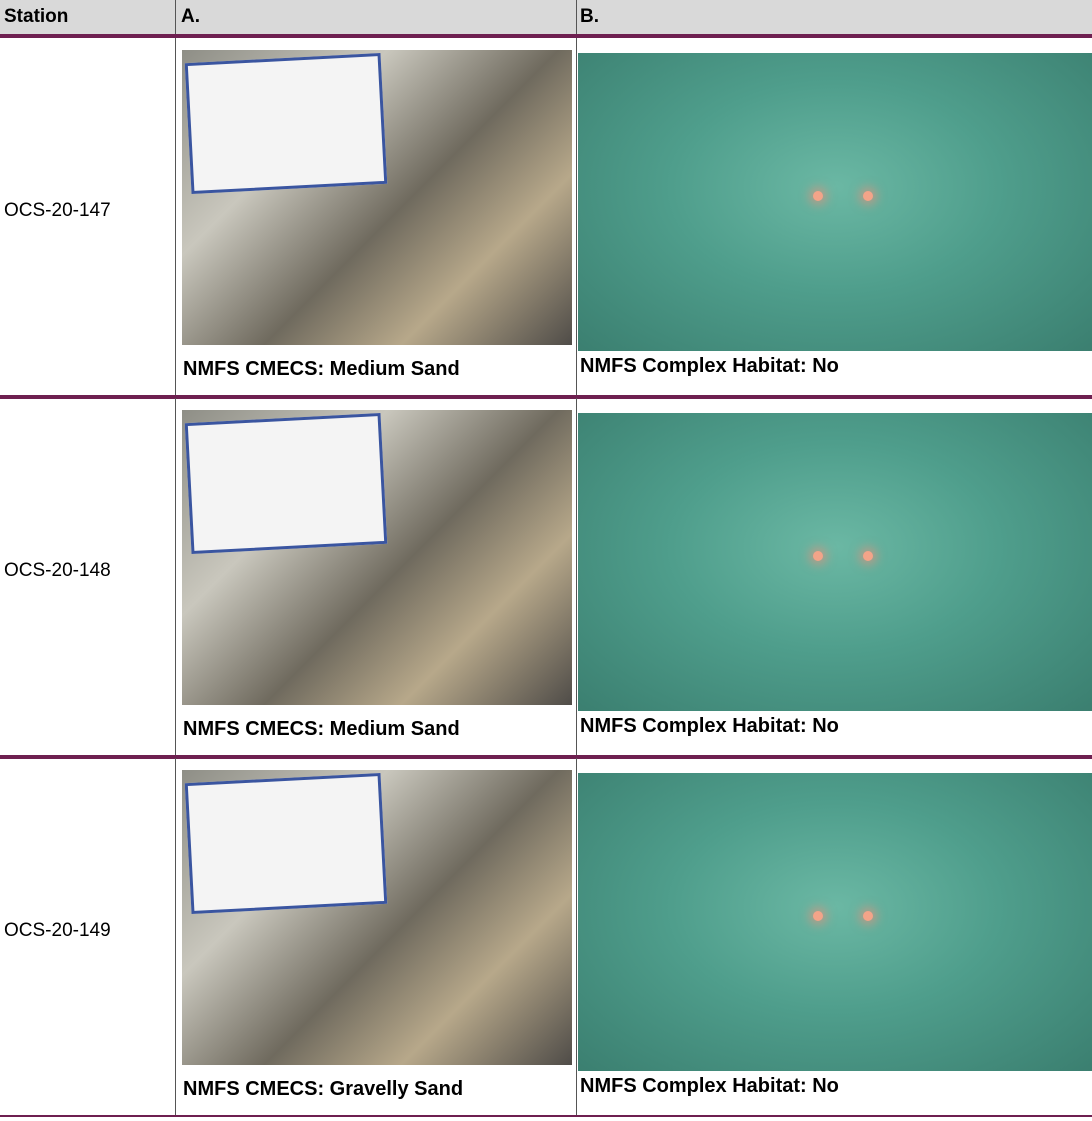 The width and height of the screenshot is (1092, 1121). I want to click on header-cell: A., so click(190, 16).